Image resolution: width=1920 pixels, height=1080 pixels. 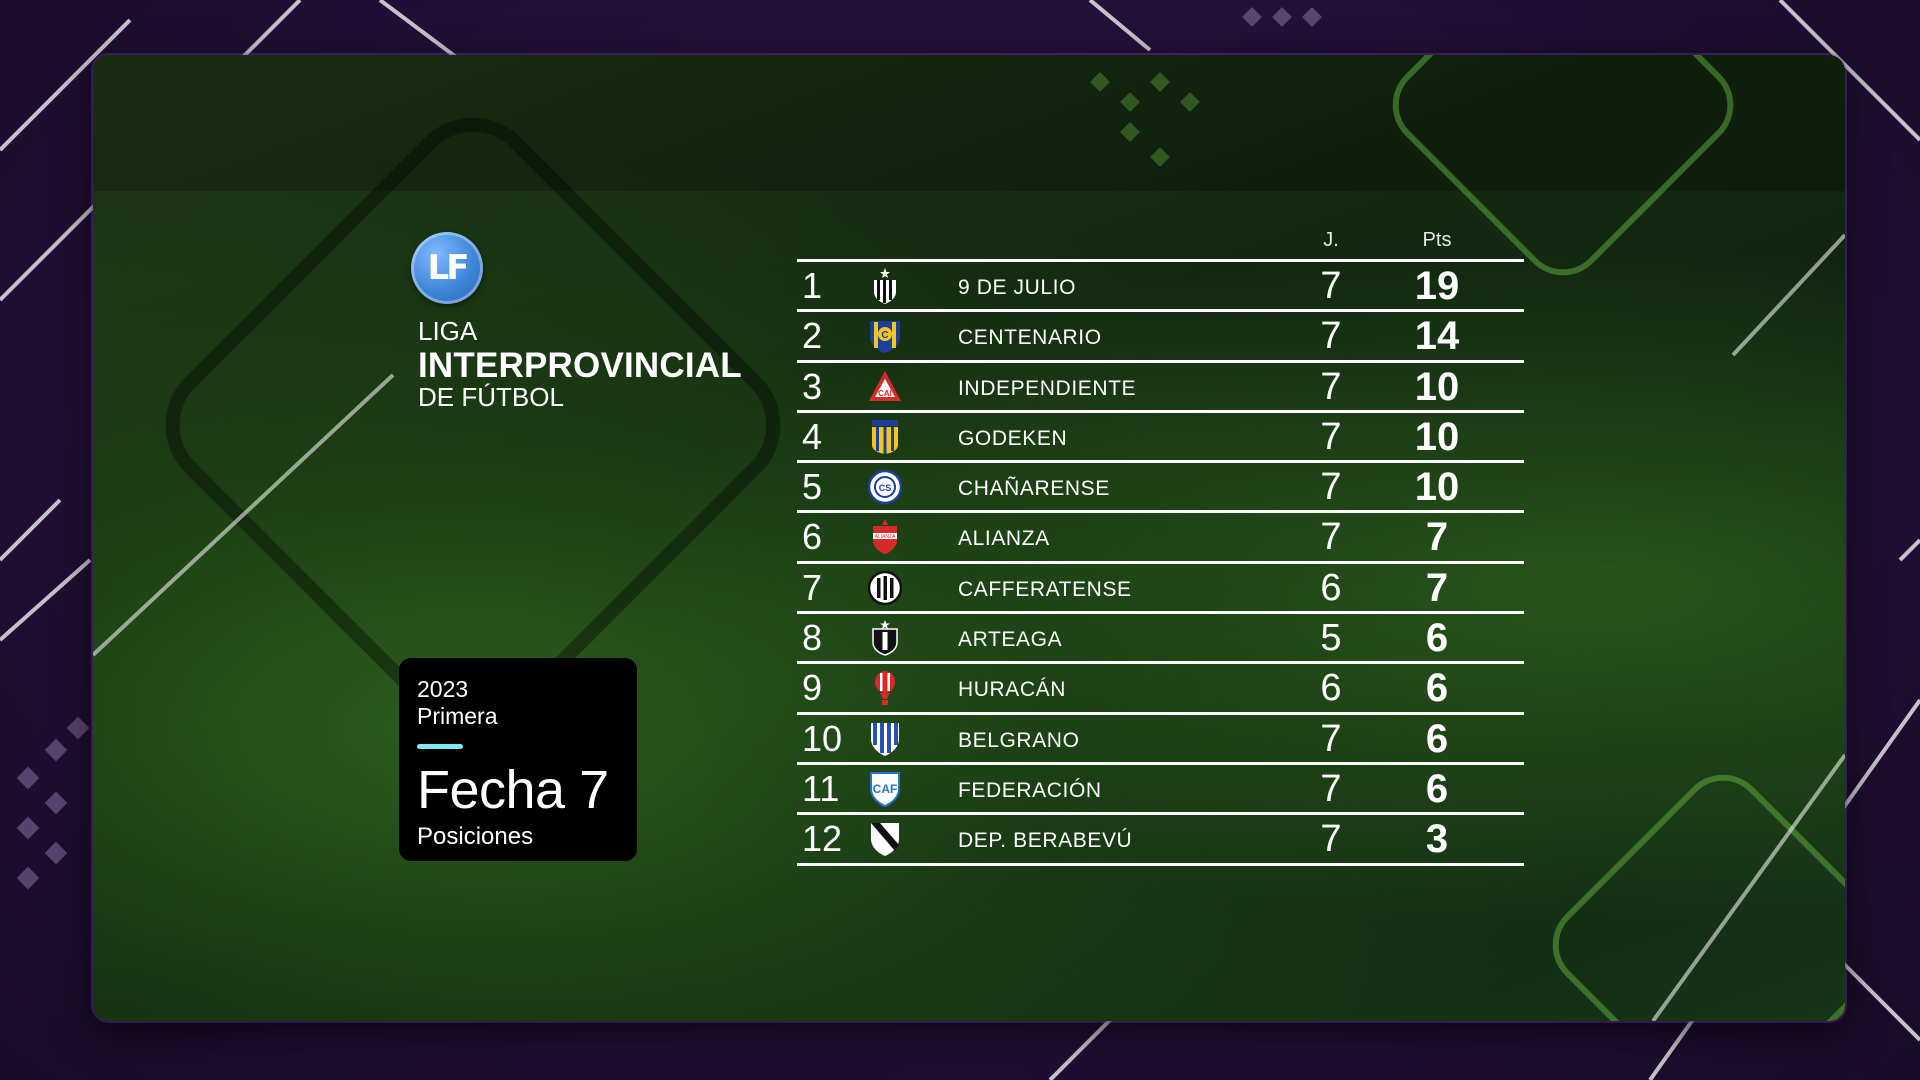 What do you see at coordinates (1017, 287) in the screenshot?
I see `team-name: 9 DE JULIO` at bounding box center [1017, 287].